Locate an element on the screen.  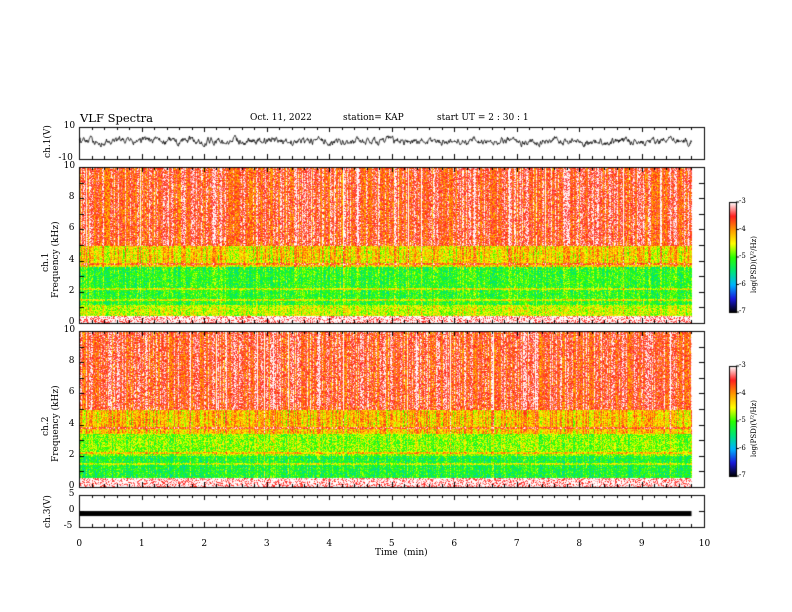
x-tick-label: 7 is located at coordinates (516, 544).